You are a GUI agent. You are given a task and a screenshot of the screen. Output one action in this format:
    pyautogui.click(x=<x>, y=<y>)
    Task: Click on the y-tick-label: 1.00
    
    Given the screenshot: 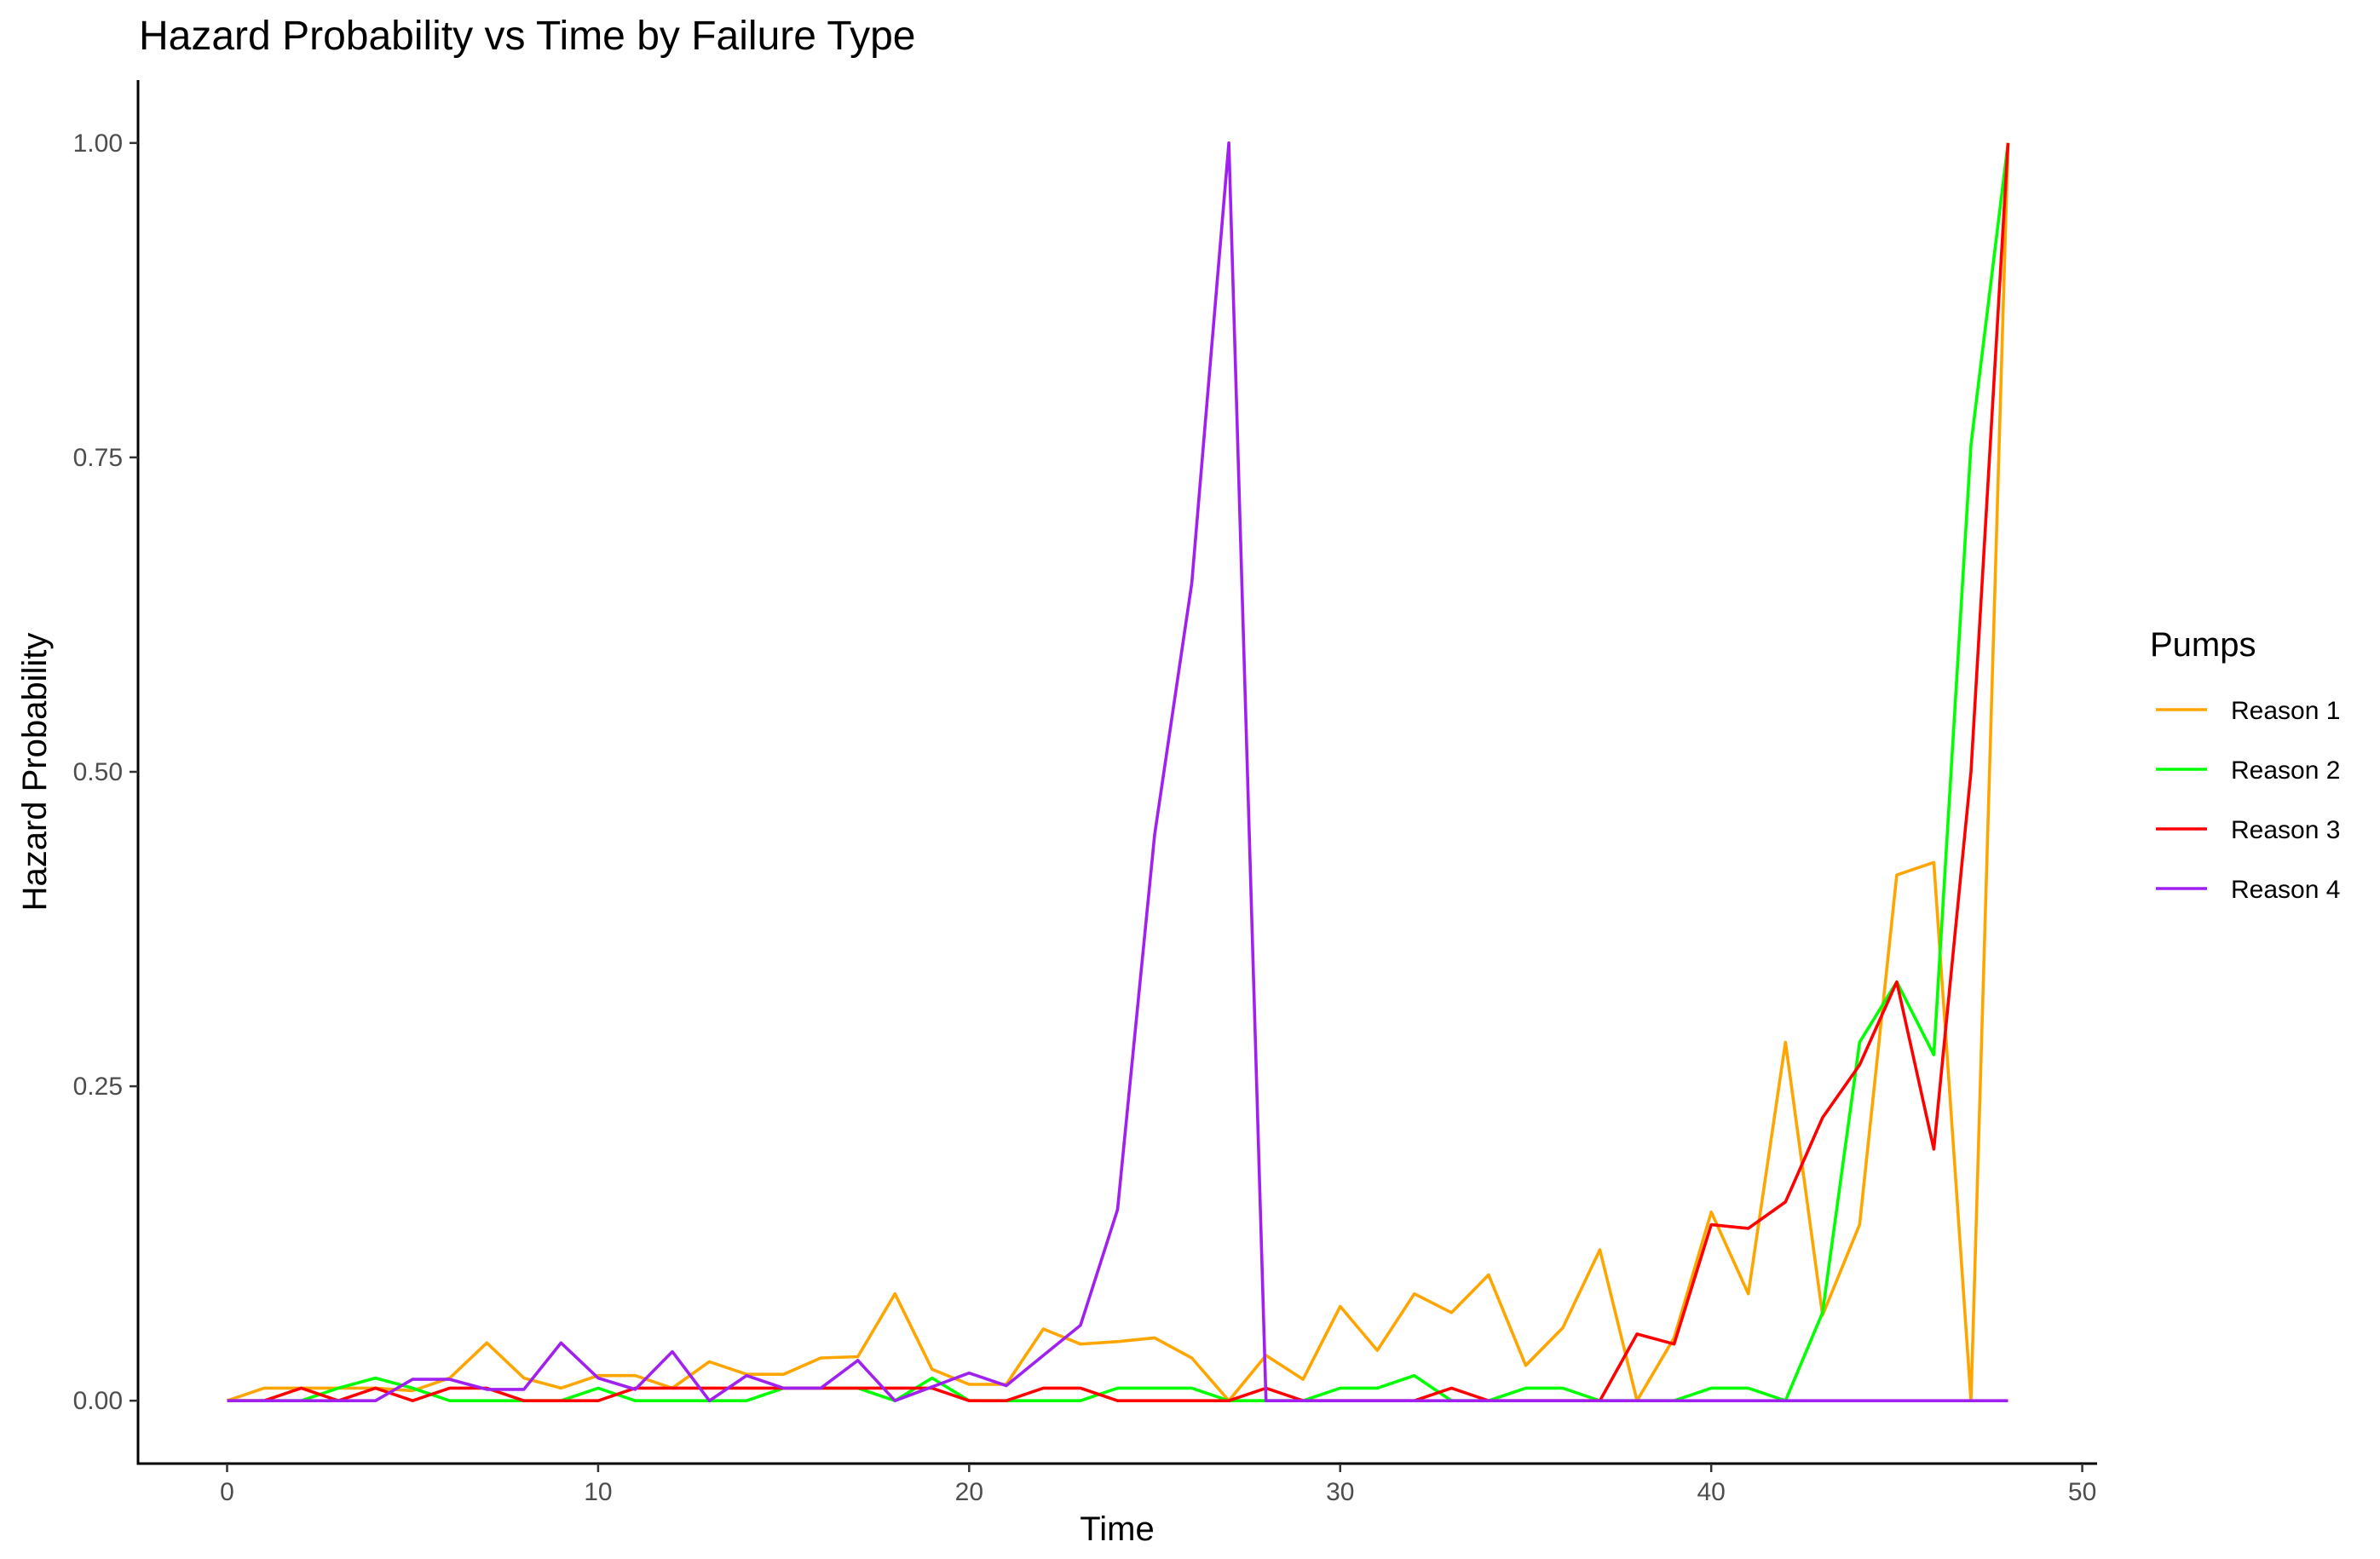 What is the action you would take?
    pyautogui.click(x=98, y=143)
    